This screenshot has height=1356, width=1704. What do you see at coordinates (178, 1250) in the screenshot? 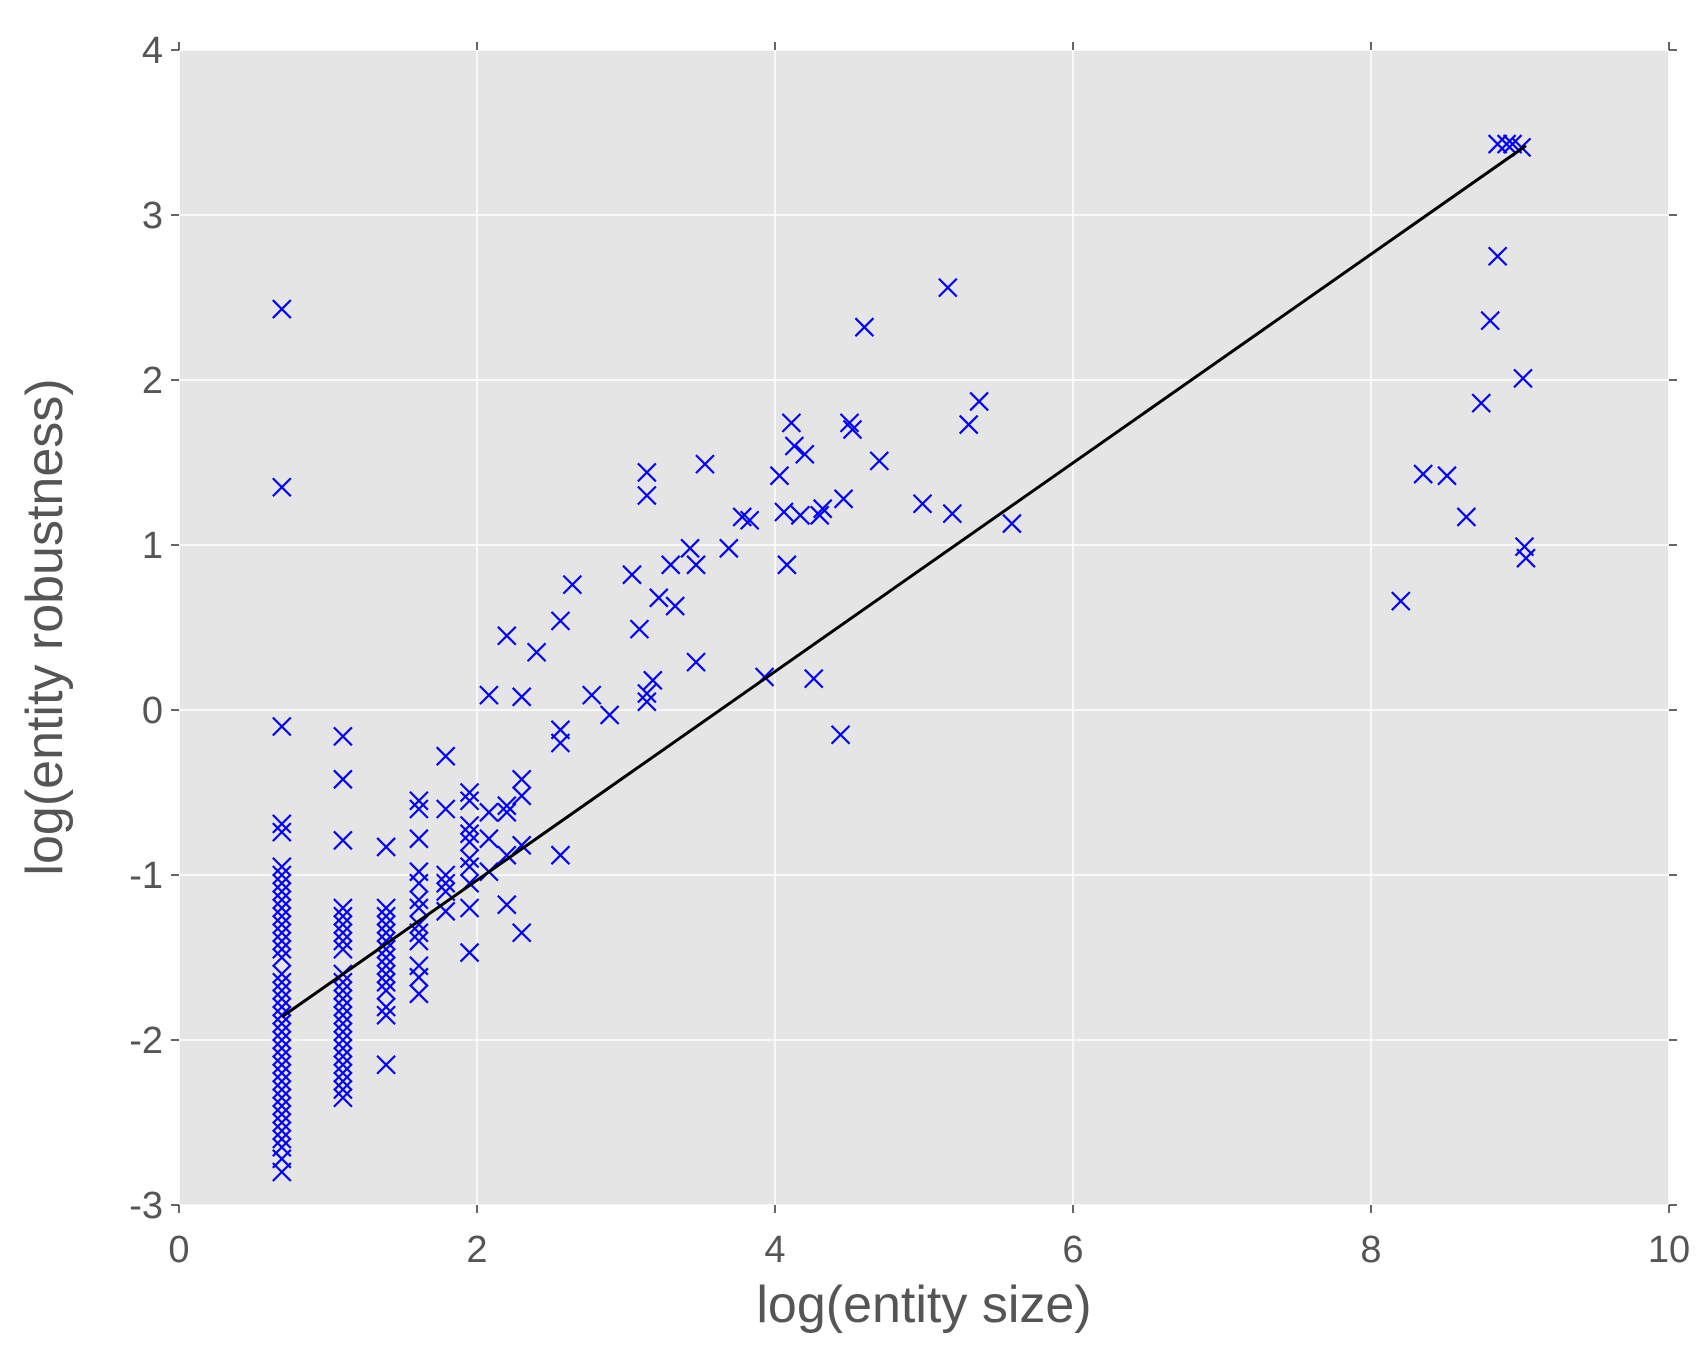
I see `x-tick-label: 0` at bounding box center [178, 1250].